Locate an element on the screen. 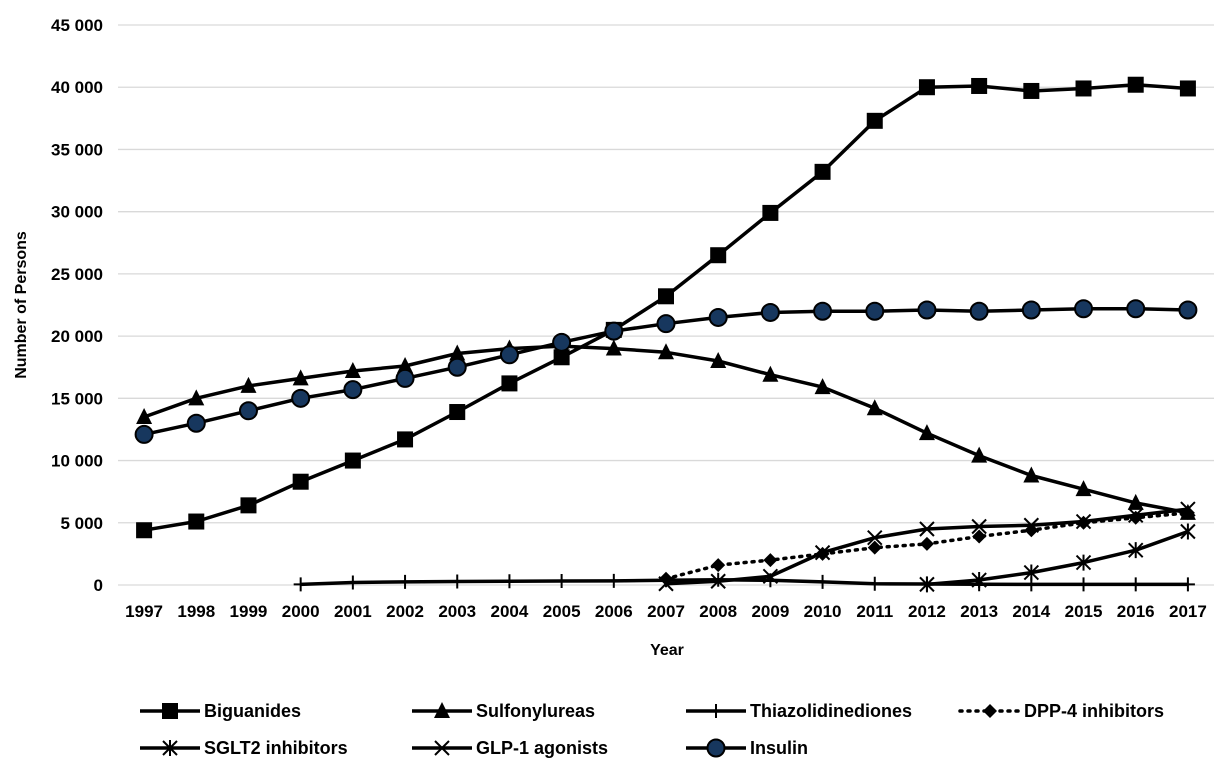 This screenshot has width=1216, height=765. legend-label: GLP-1 agonists is located at coordinates (542, 748).